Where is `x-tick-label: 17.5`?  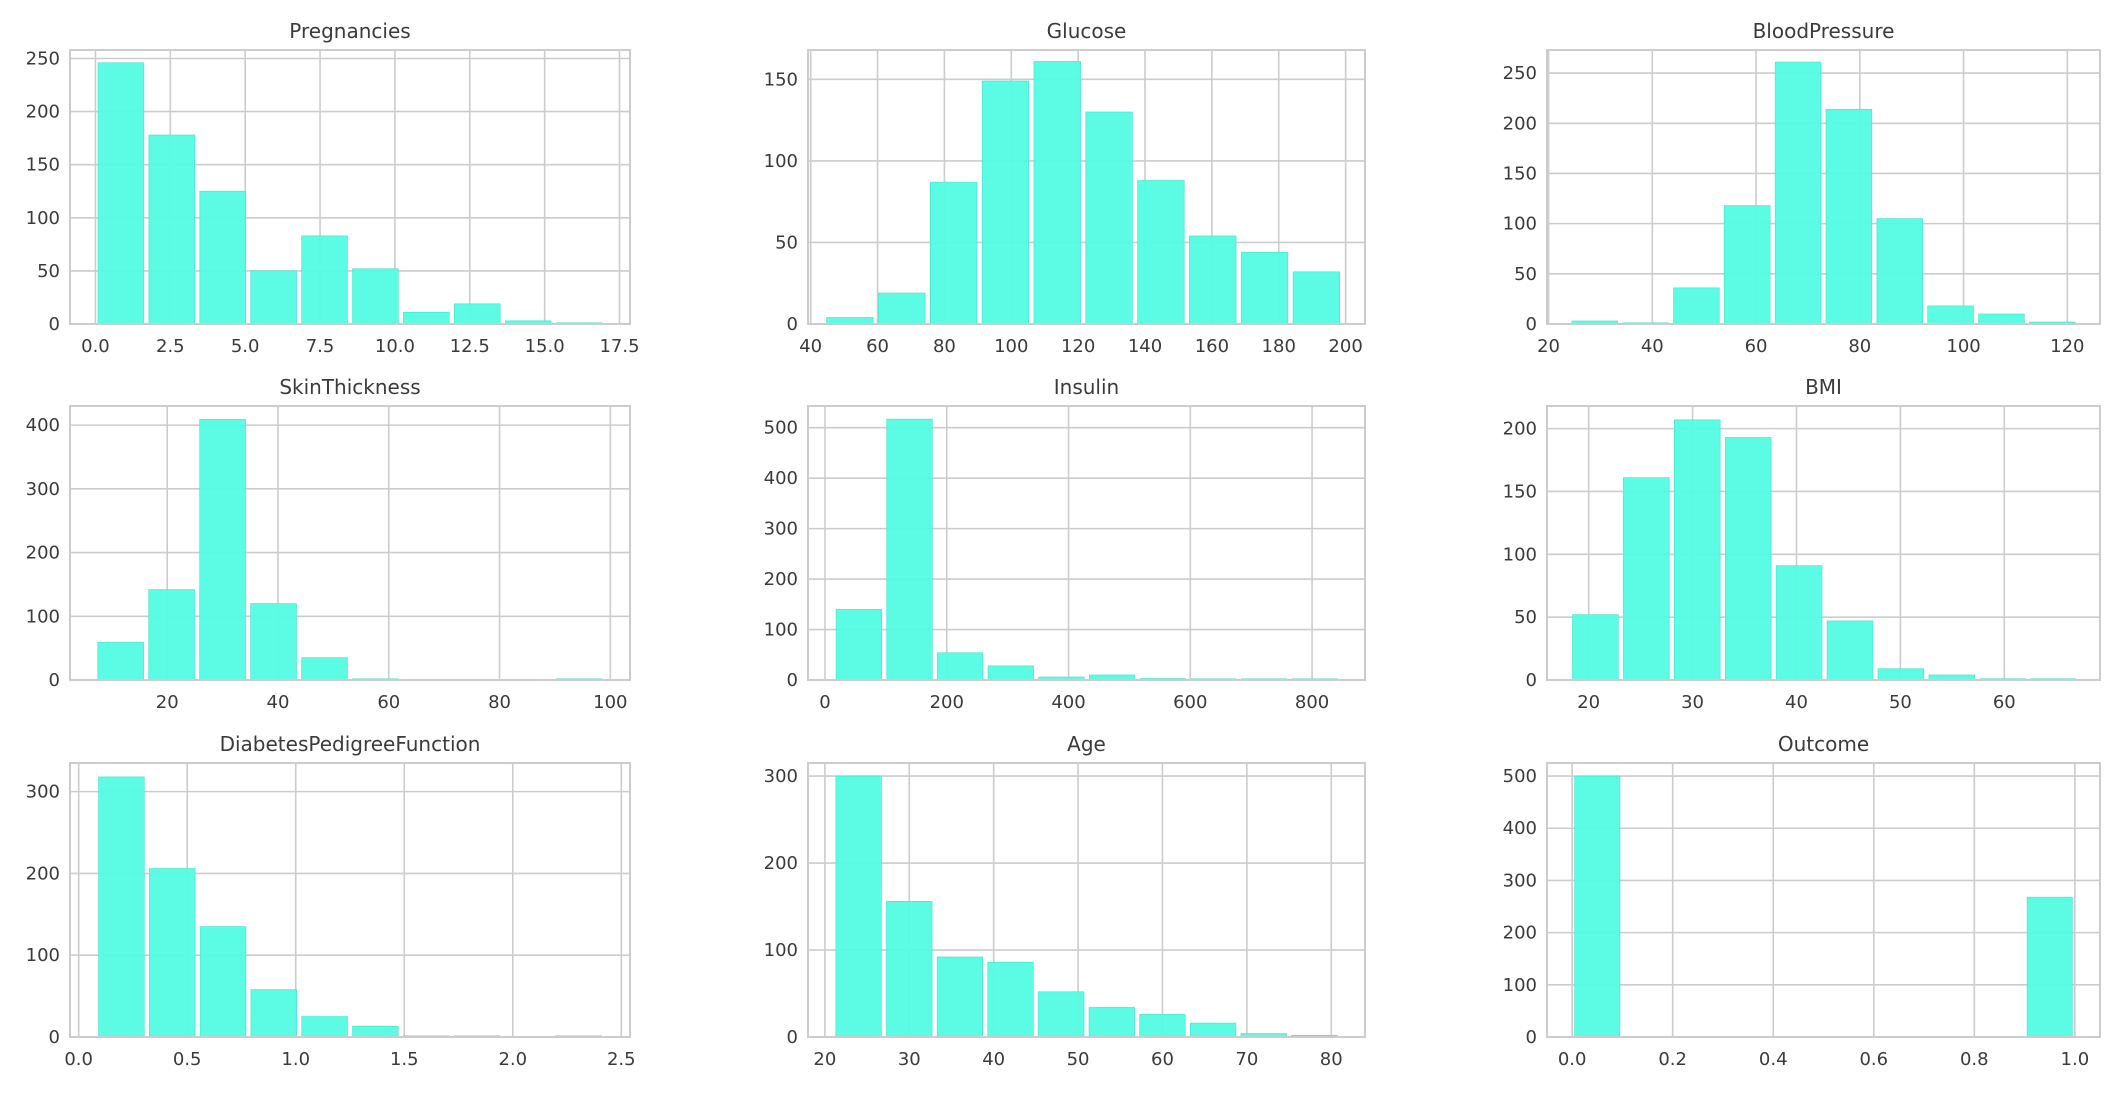 x-tick-label: 17.5 is located at coordinates (619, 346).